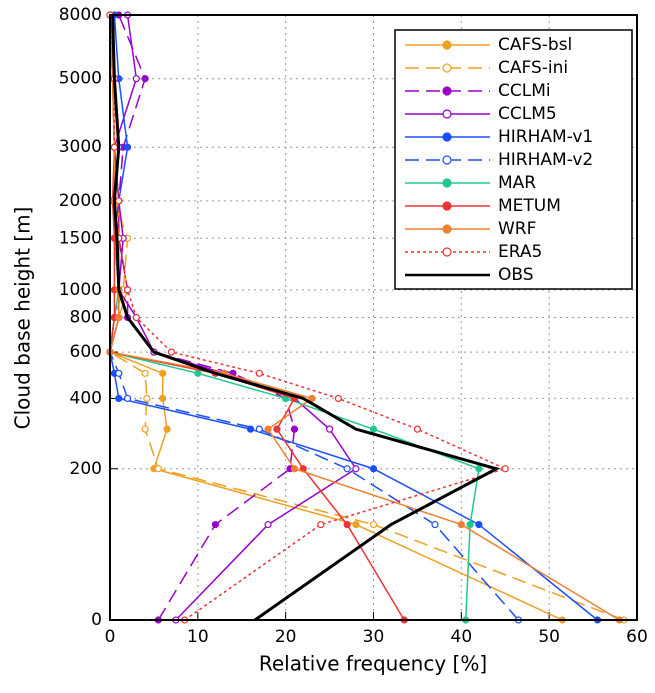 This screenshot has width=655, height=693. What do you see at coordinates (516, 275) in the screenshot?
I see `legend-label: OBS` at bounding box center [516, 275].